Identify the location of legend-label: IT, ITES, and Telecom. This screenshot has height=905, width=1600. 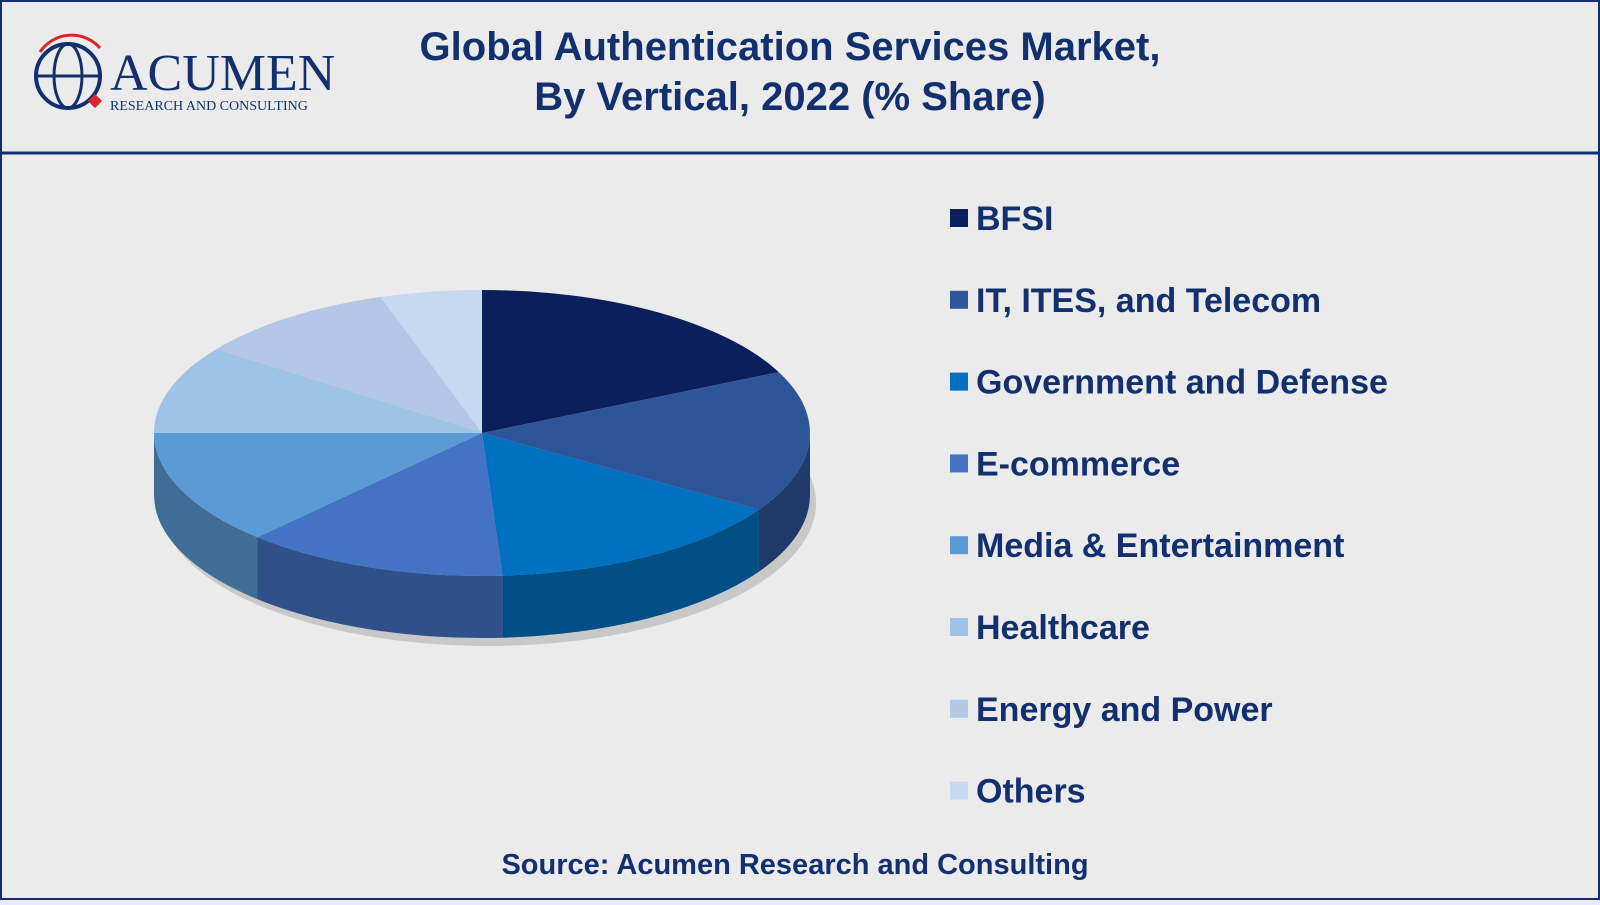
(1148, 301).